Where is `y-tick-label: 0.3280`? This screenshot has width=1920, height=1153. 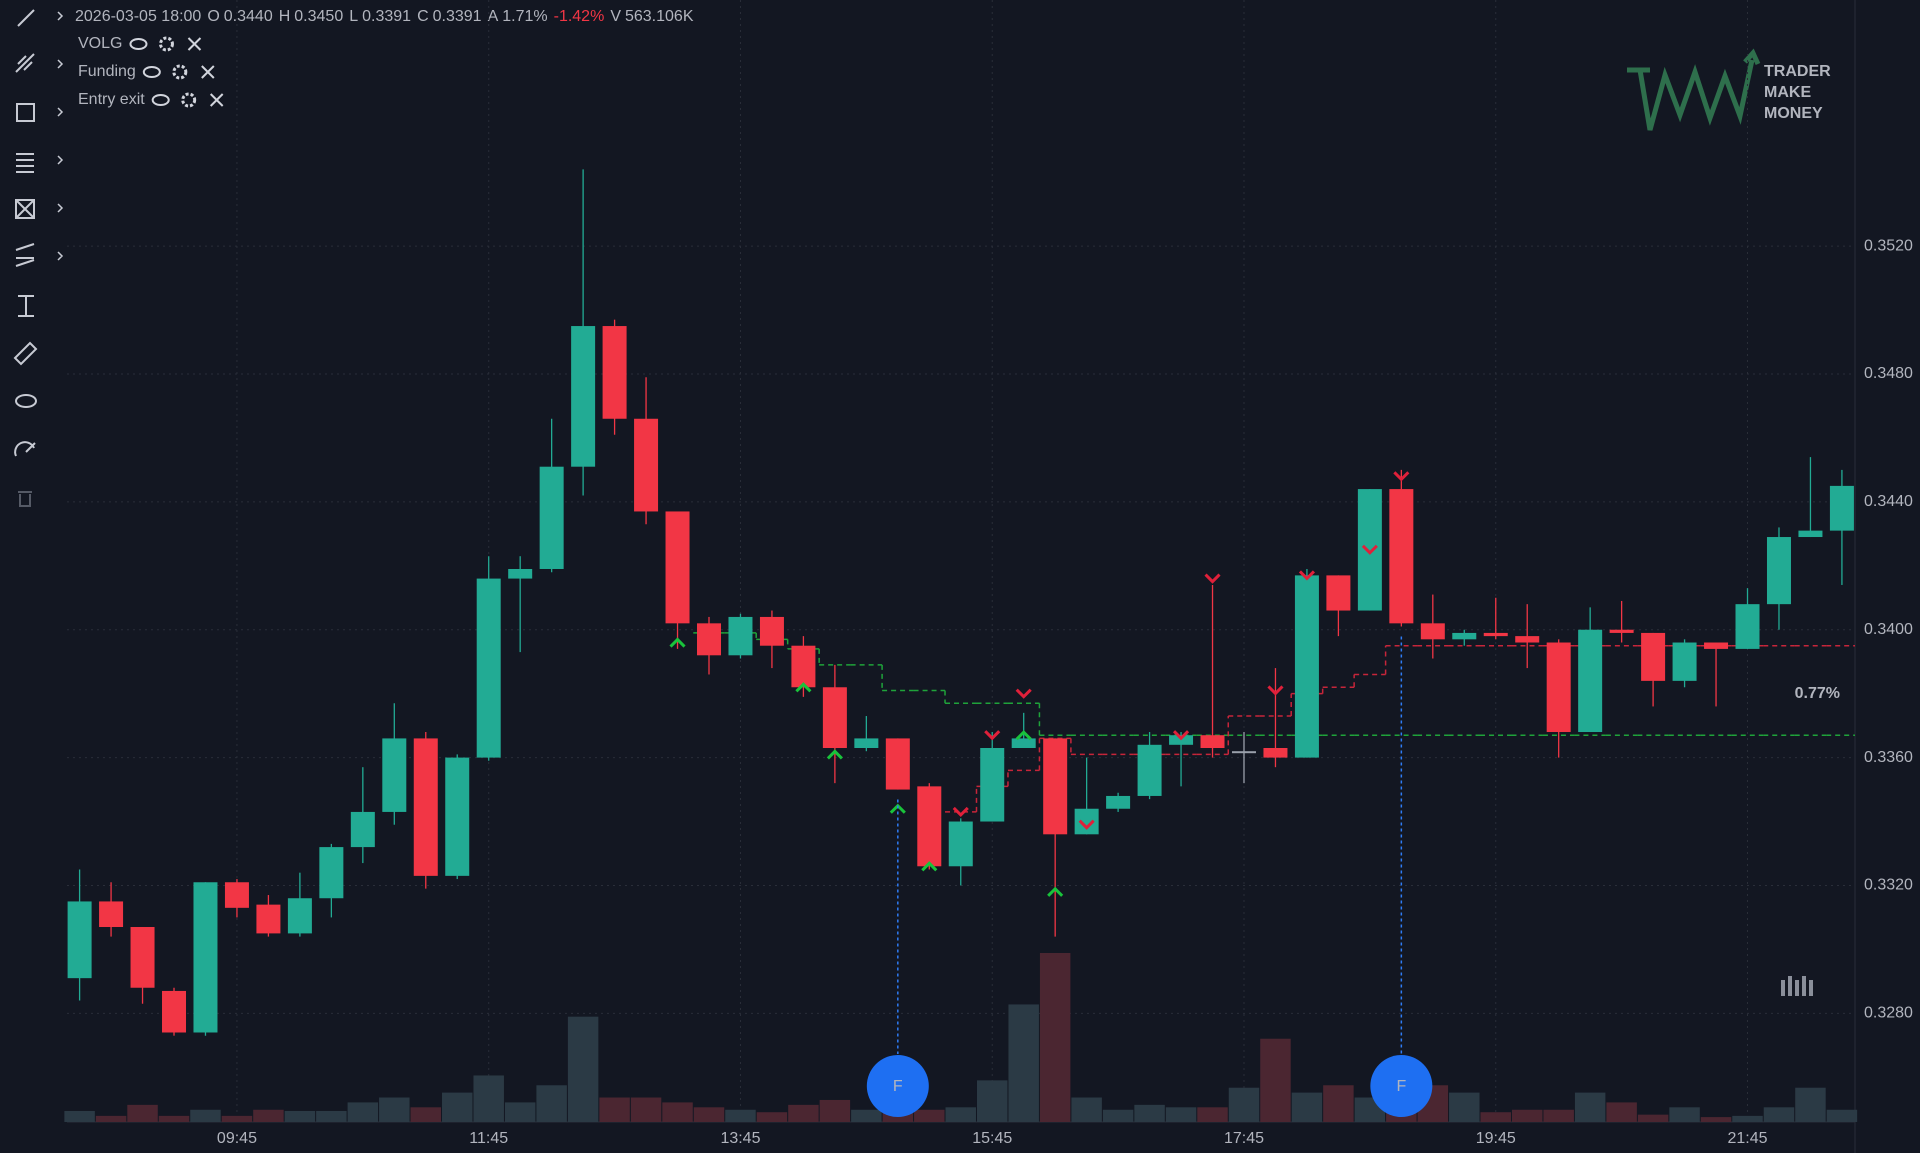 y-tick-label: 0.3280 is located at coordinates (1888, 1013).